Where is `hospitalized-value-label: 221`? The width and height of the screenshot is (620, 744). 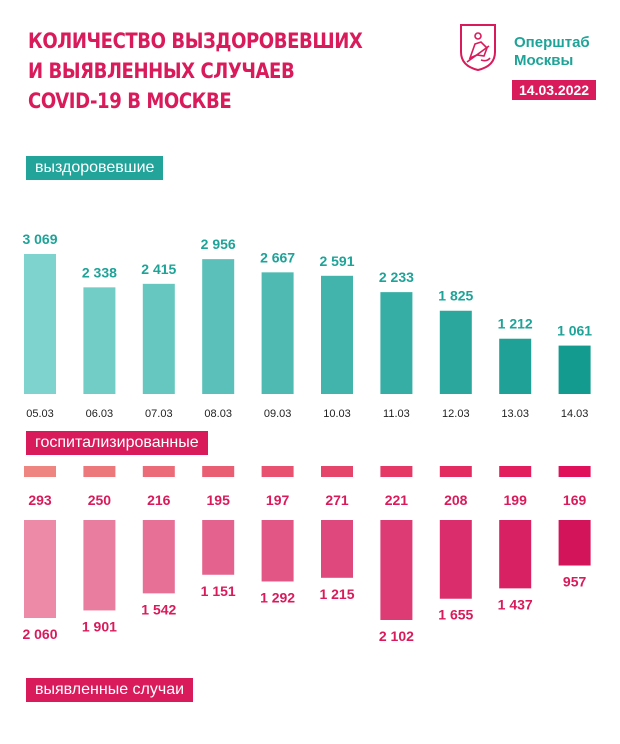
hospitalized-value-label: 221 is located at coordinates (397, 500).